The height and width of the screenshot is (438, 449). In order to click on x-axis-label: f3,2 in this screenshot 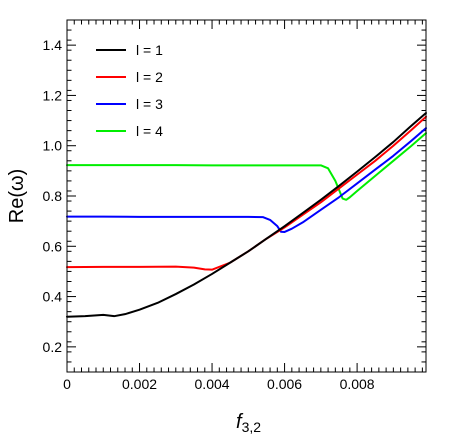, I will do `click(248, 423)`.